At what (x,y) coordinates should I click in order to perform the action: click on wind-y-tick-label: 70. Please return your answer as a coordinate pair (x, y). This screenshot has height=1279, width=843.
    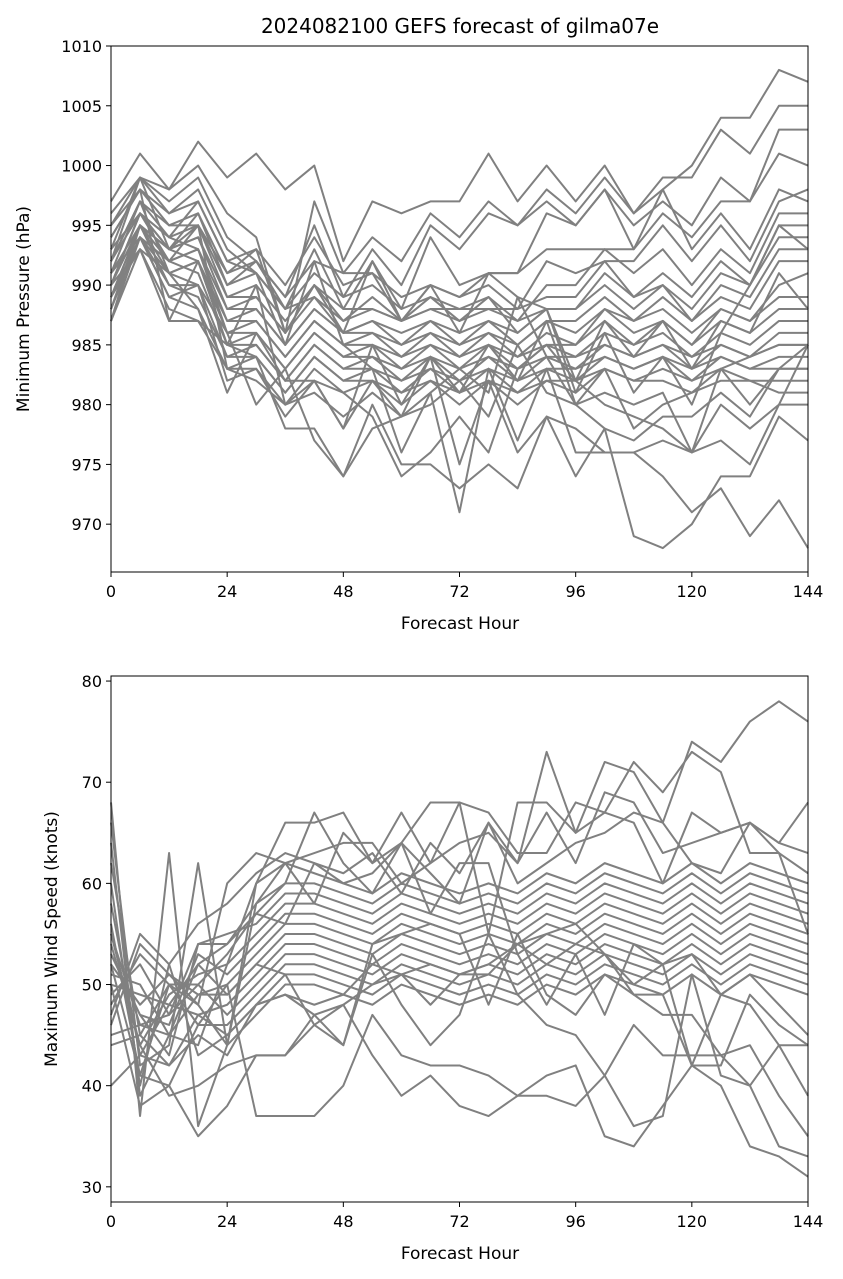
    Looking at the image, I should click on (92, 782).